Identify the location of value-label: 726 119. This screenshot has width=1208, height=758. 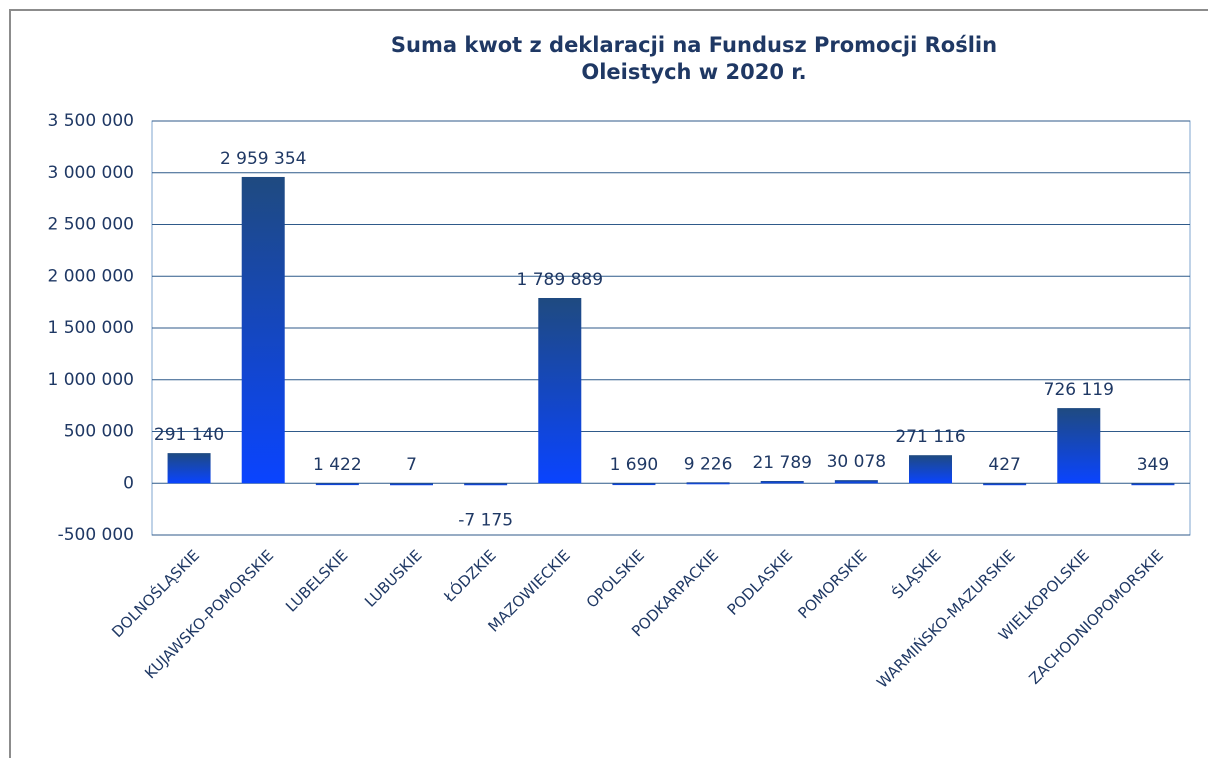
(1079, 390).